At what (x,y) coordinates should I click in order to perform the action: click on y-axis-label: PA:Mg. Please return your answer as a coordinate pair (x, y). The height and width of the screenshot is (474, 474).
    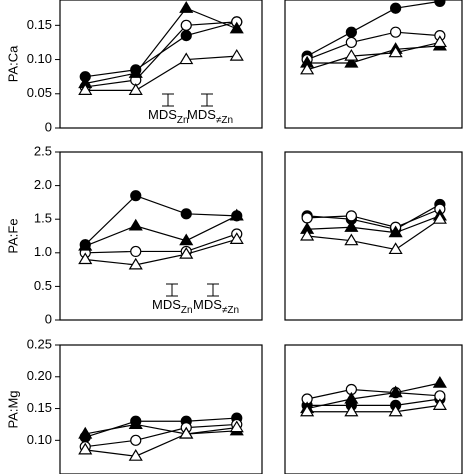
    Looking at the image, I should click on (12, 409).